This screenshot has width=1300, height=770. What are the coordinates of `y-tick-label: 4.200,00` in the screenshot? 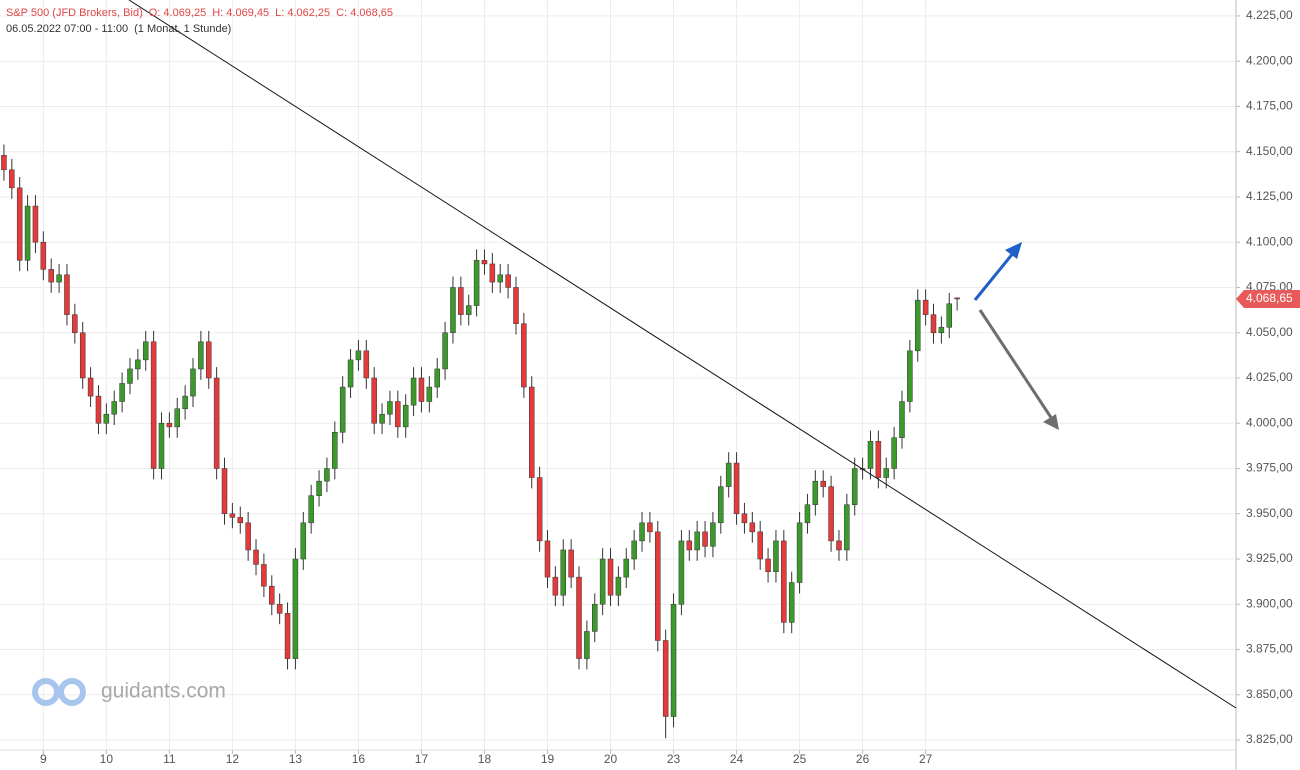 It's located at (1269, 60).